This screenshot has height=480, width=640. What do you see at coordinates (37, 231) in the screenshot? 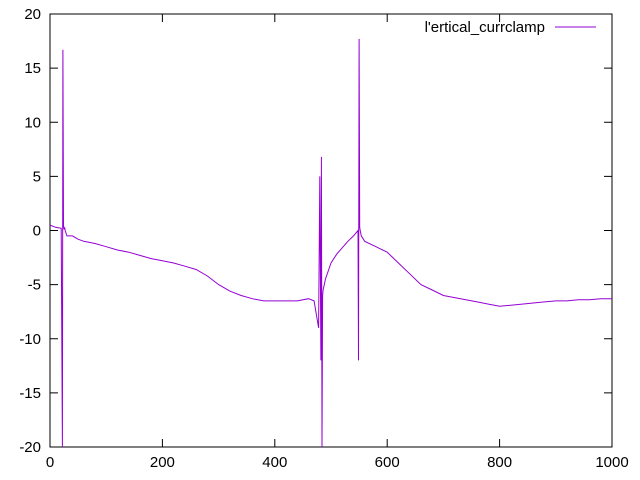
I see `y-tick-label: 0` at bounding box center [37, 231].